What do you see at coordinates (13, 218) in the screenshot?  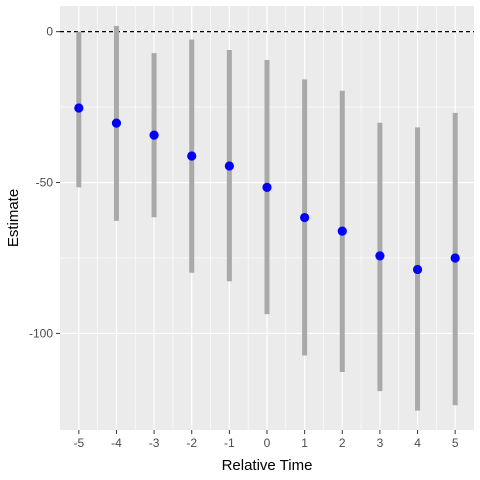 I see `y-axis-title: Estimate` at bounding box center [13, 218].